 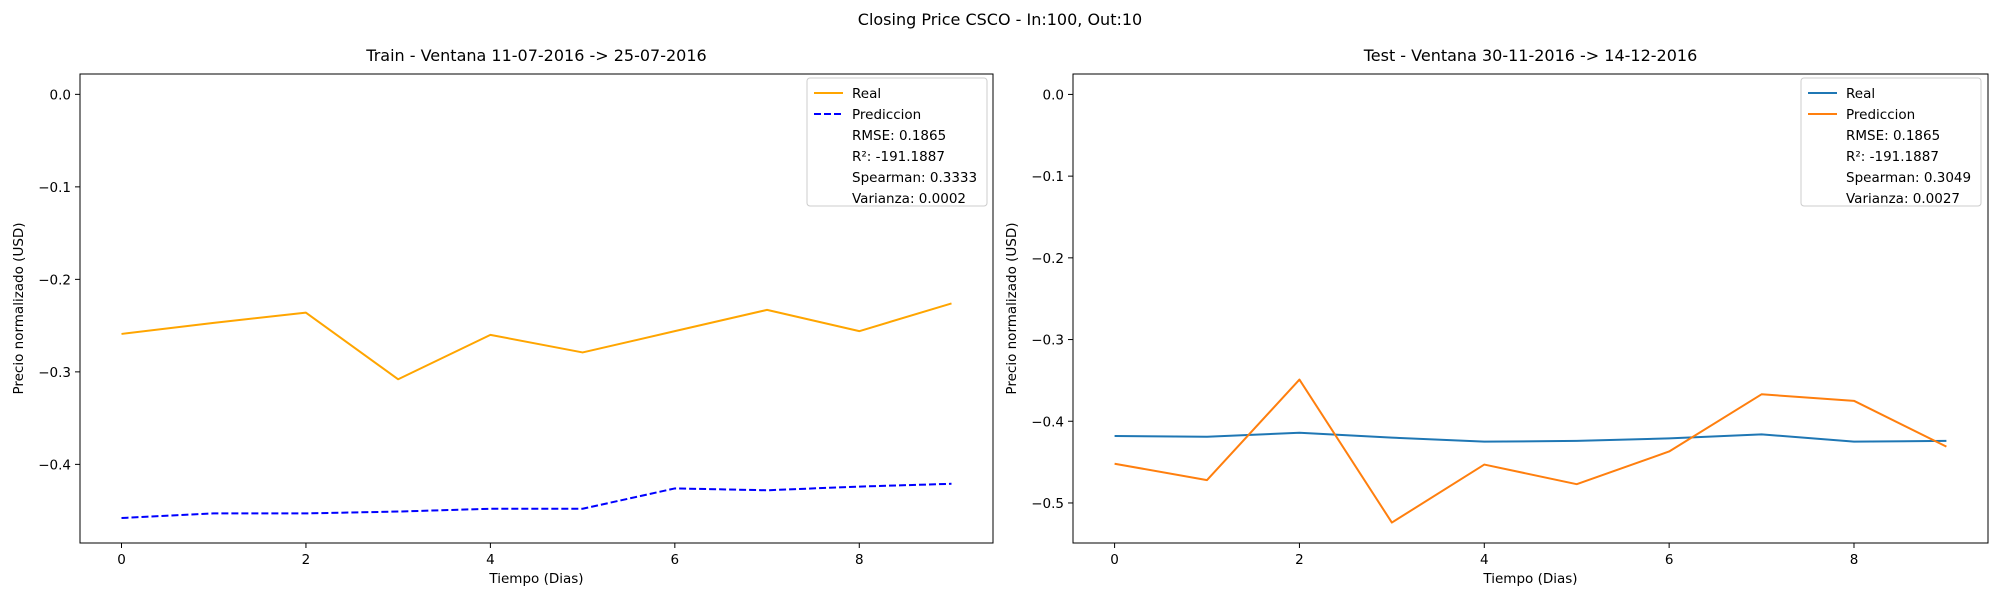 I want to click on legend-metric: Spearman: 0.3333, so click(x=914, y=178).